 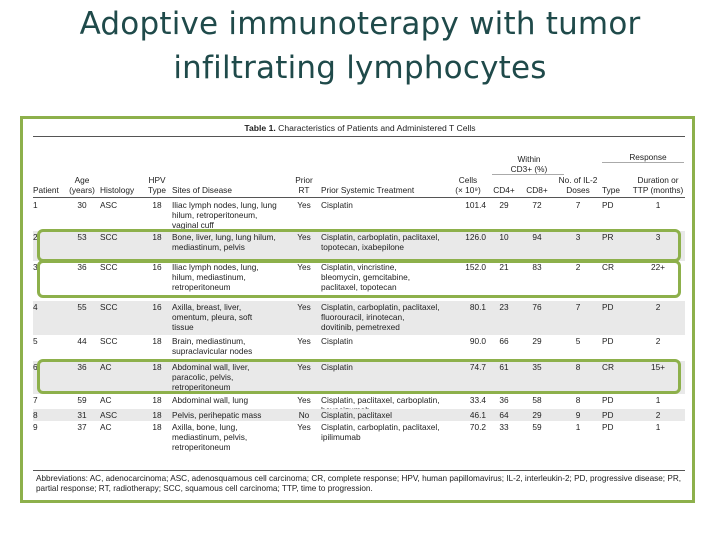 I want to click on cell-il2: 8, so click(x=578, y=367).